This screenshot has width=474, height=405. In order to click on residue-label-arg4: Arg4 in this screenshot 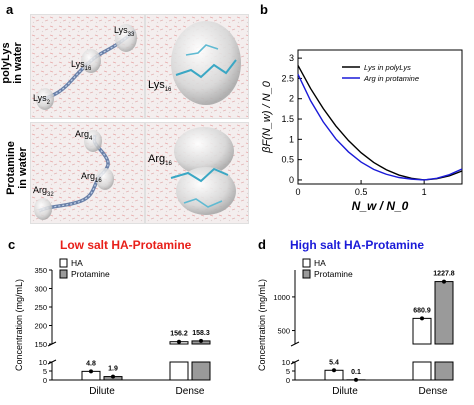, I will do `click(84, 135)`.